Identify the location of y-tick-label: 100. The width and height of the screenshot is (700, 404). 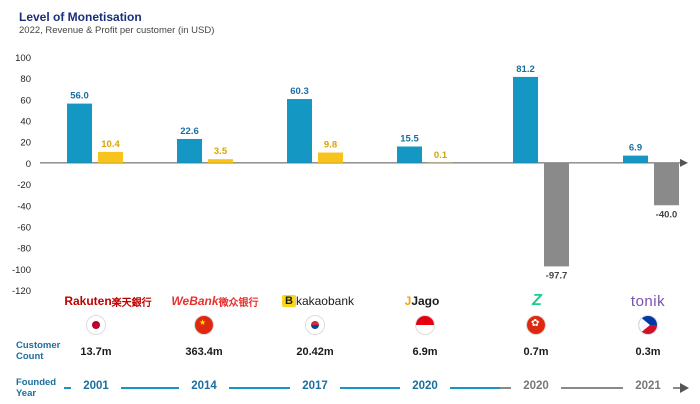
(23, 58).